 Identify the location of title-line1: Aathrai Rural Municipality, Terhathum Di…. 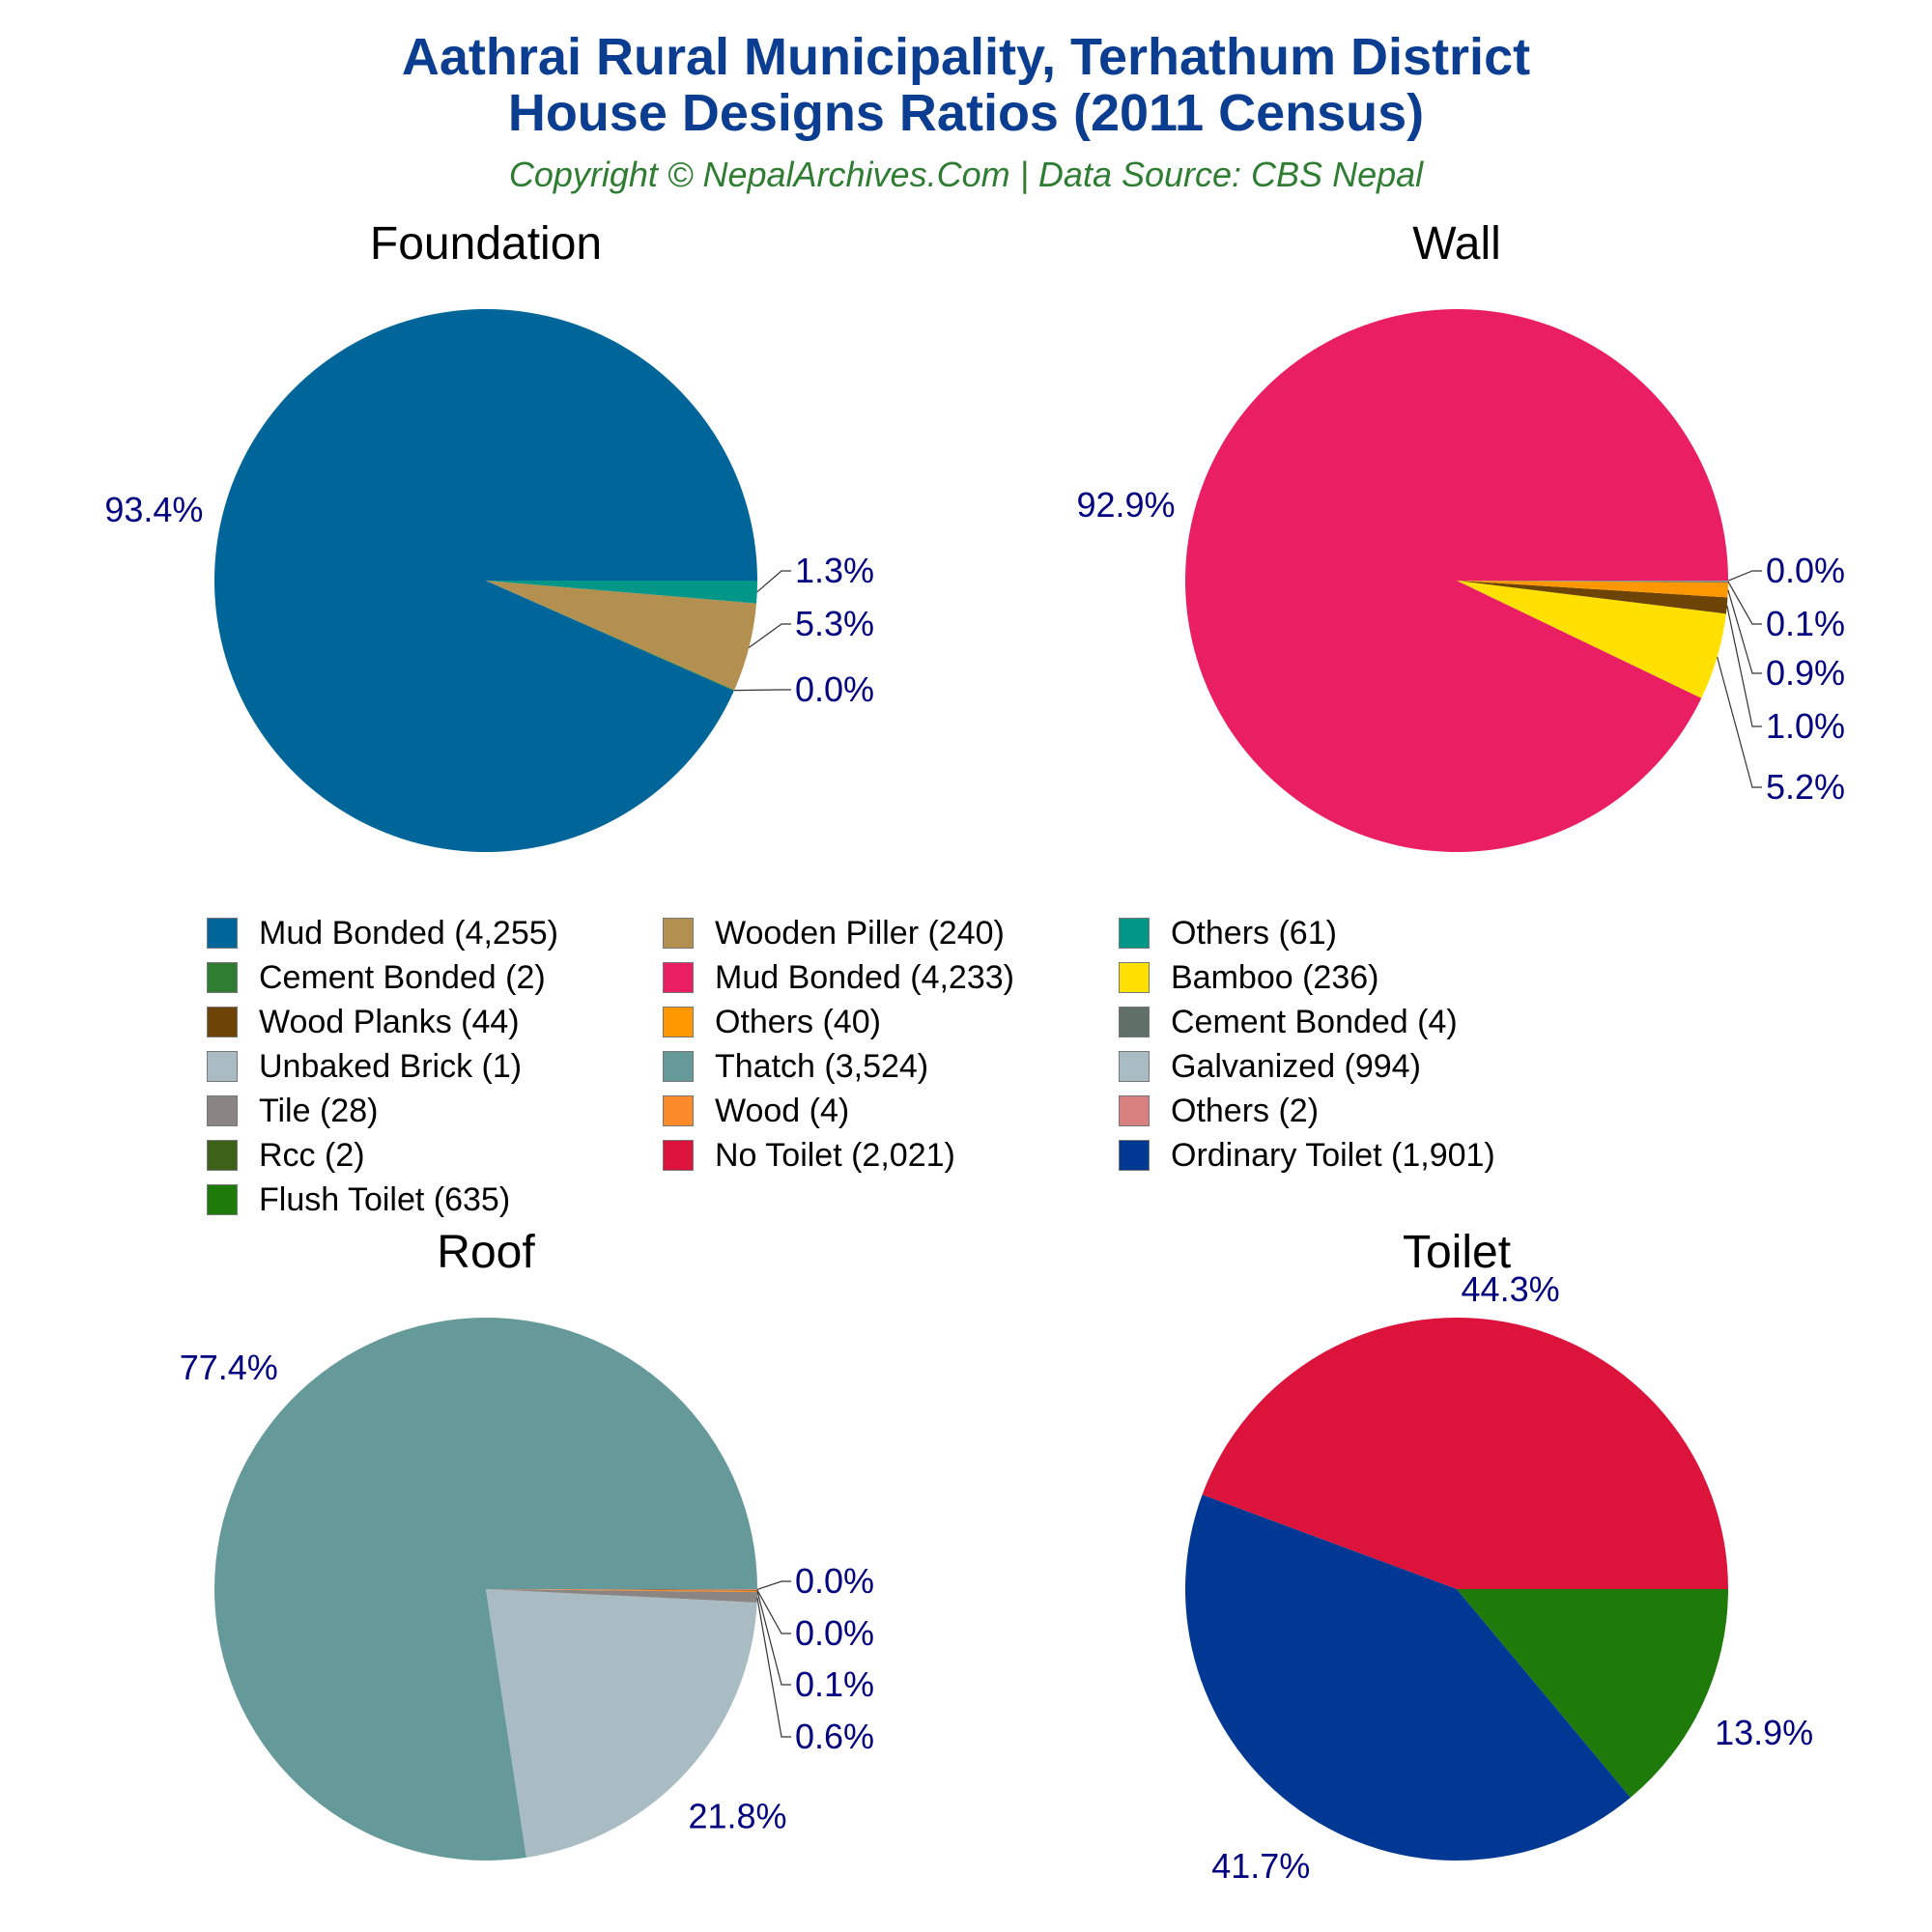
(966, 57).